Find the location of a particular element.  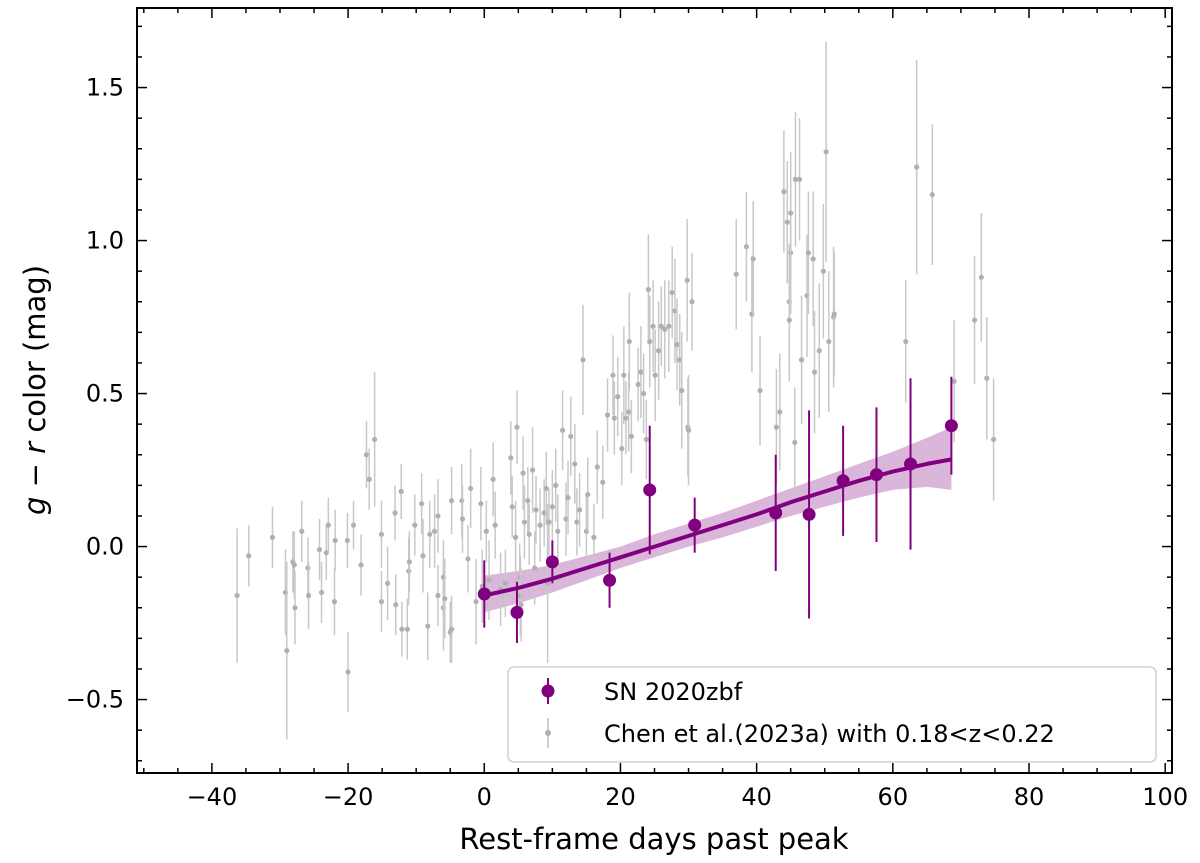

y-tick-label: −0.5 is located at coordinates (95, 700).